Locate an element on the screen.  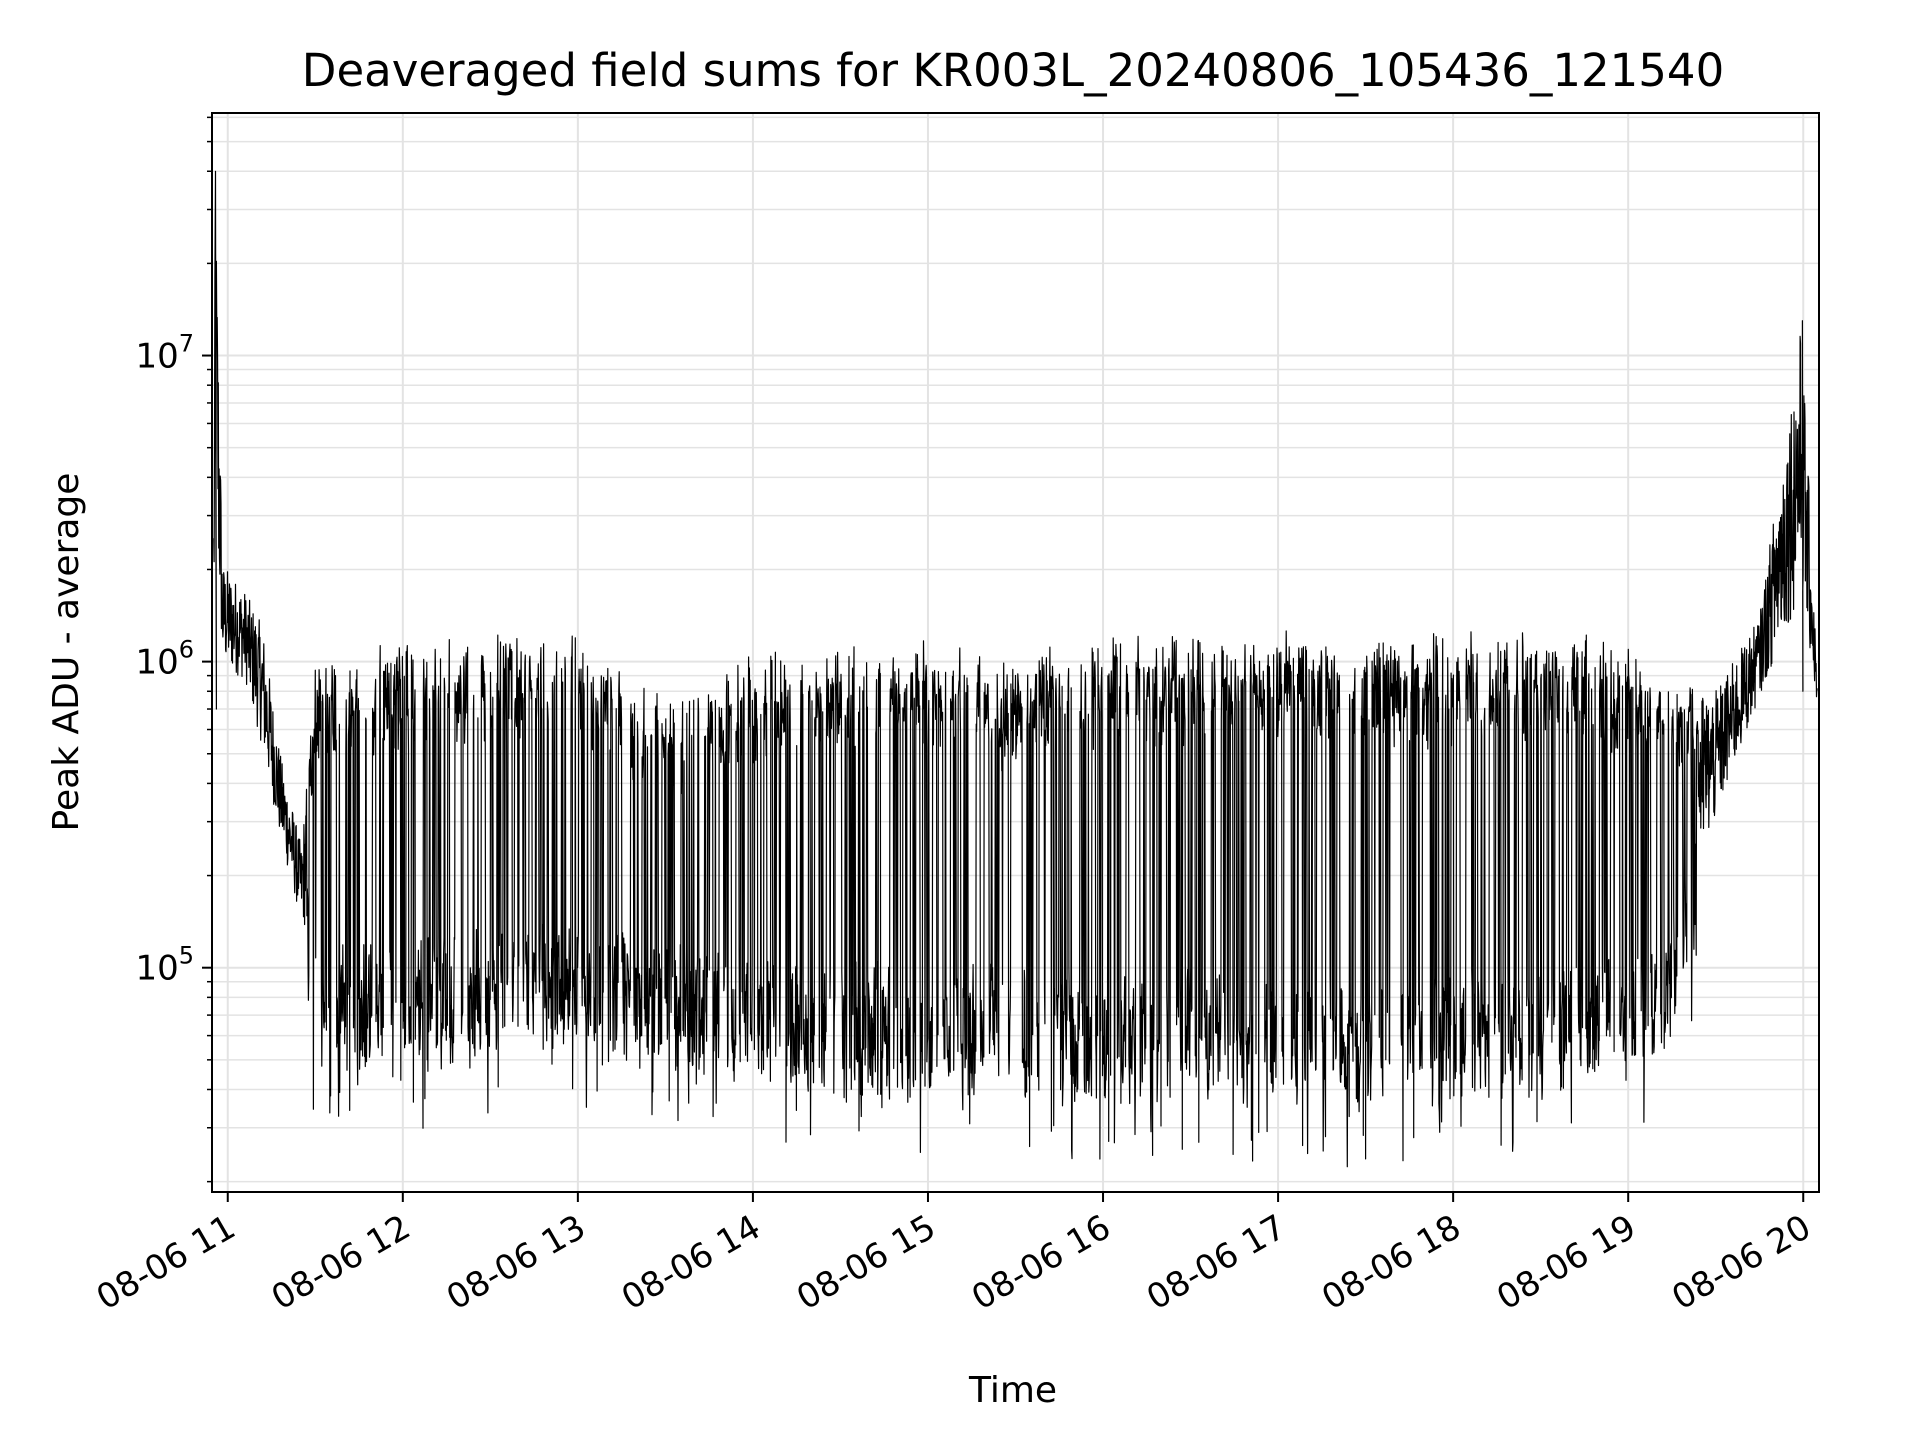
x-axis-label: Time is located at coordinates (1012, 1390).